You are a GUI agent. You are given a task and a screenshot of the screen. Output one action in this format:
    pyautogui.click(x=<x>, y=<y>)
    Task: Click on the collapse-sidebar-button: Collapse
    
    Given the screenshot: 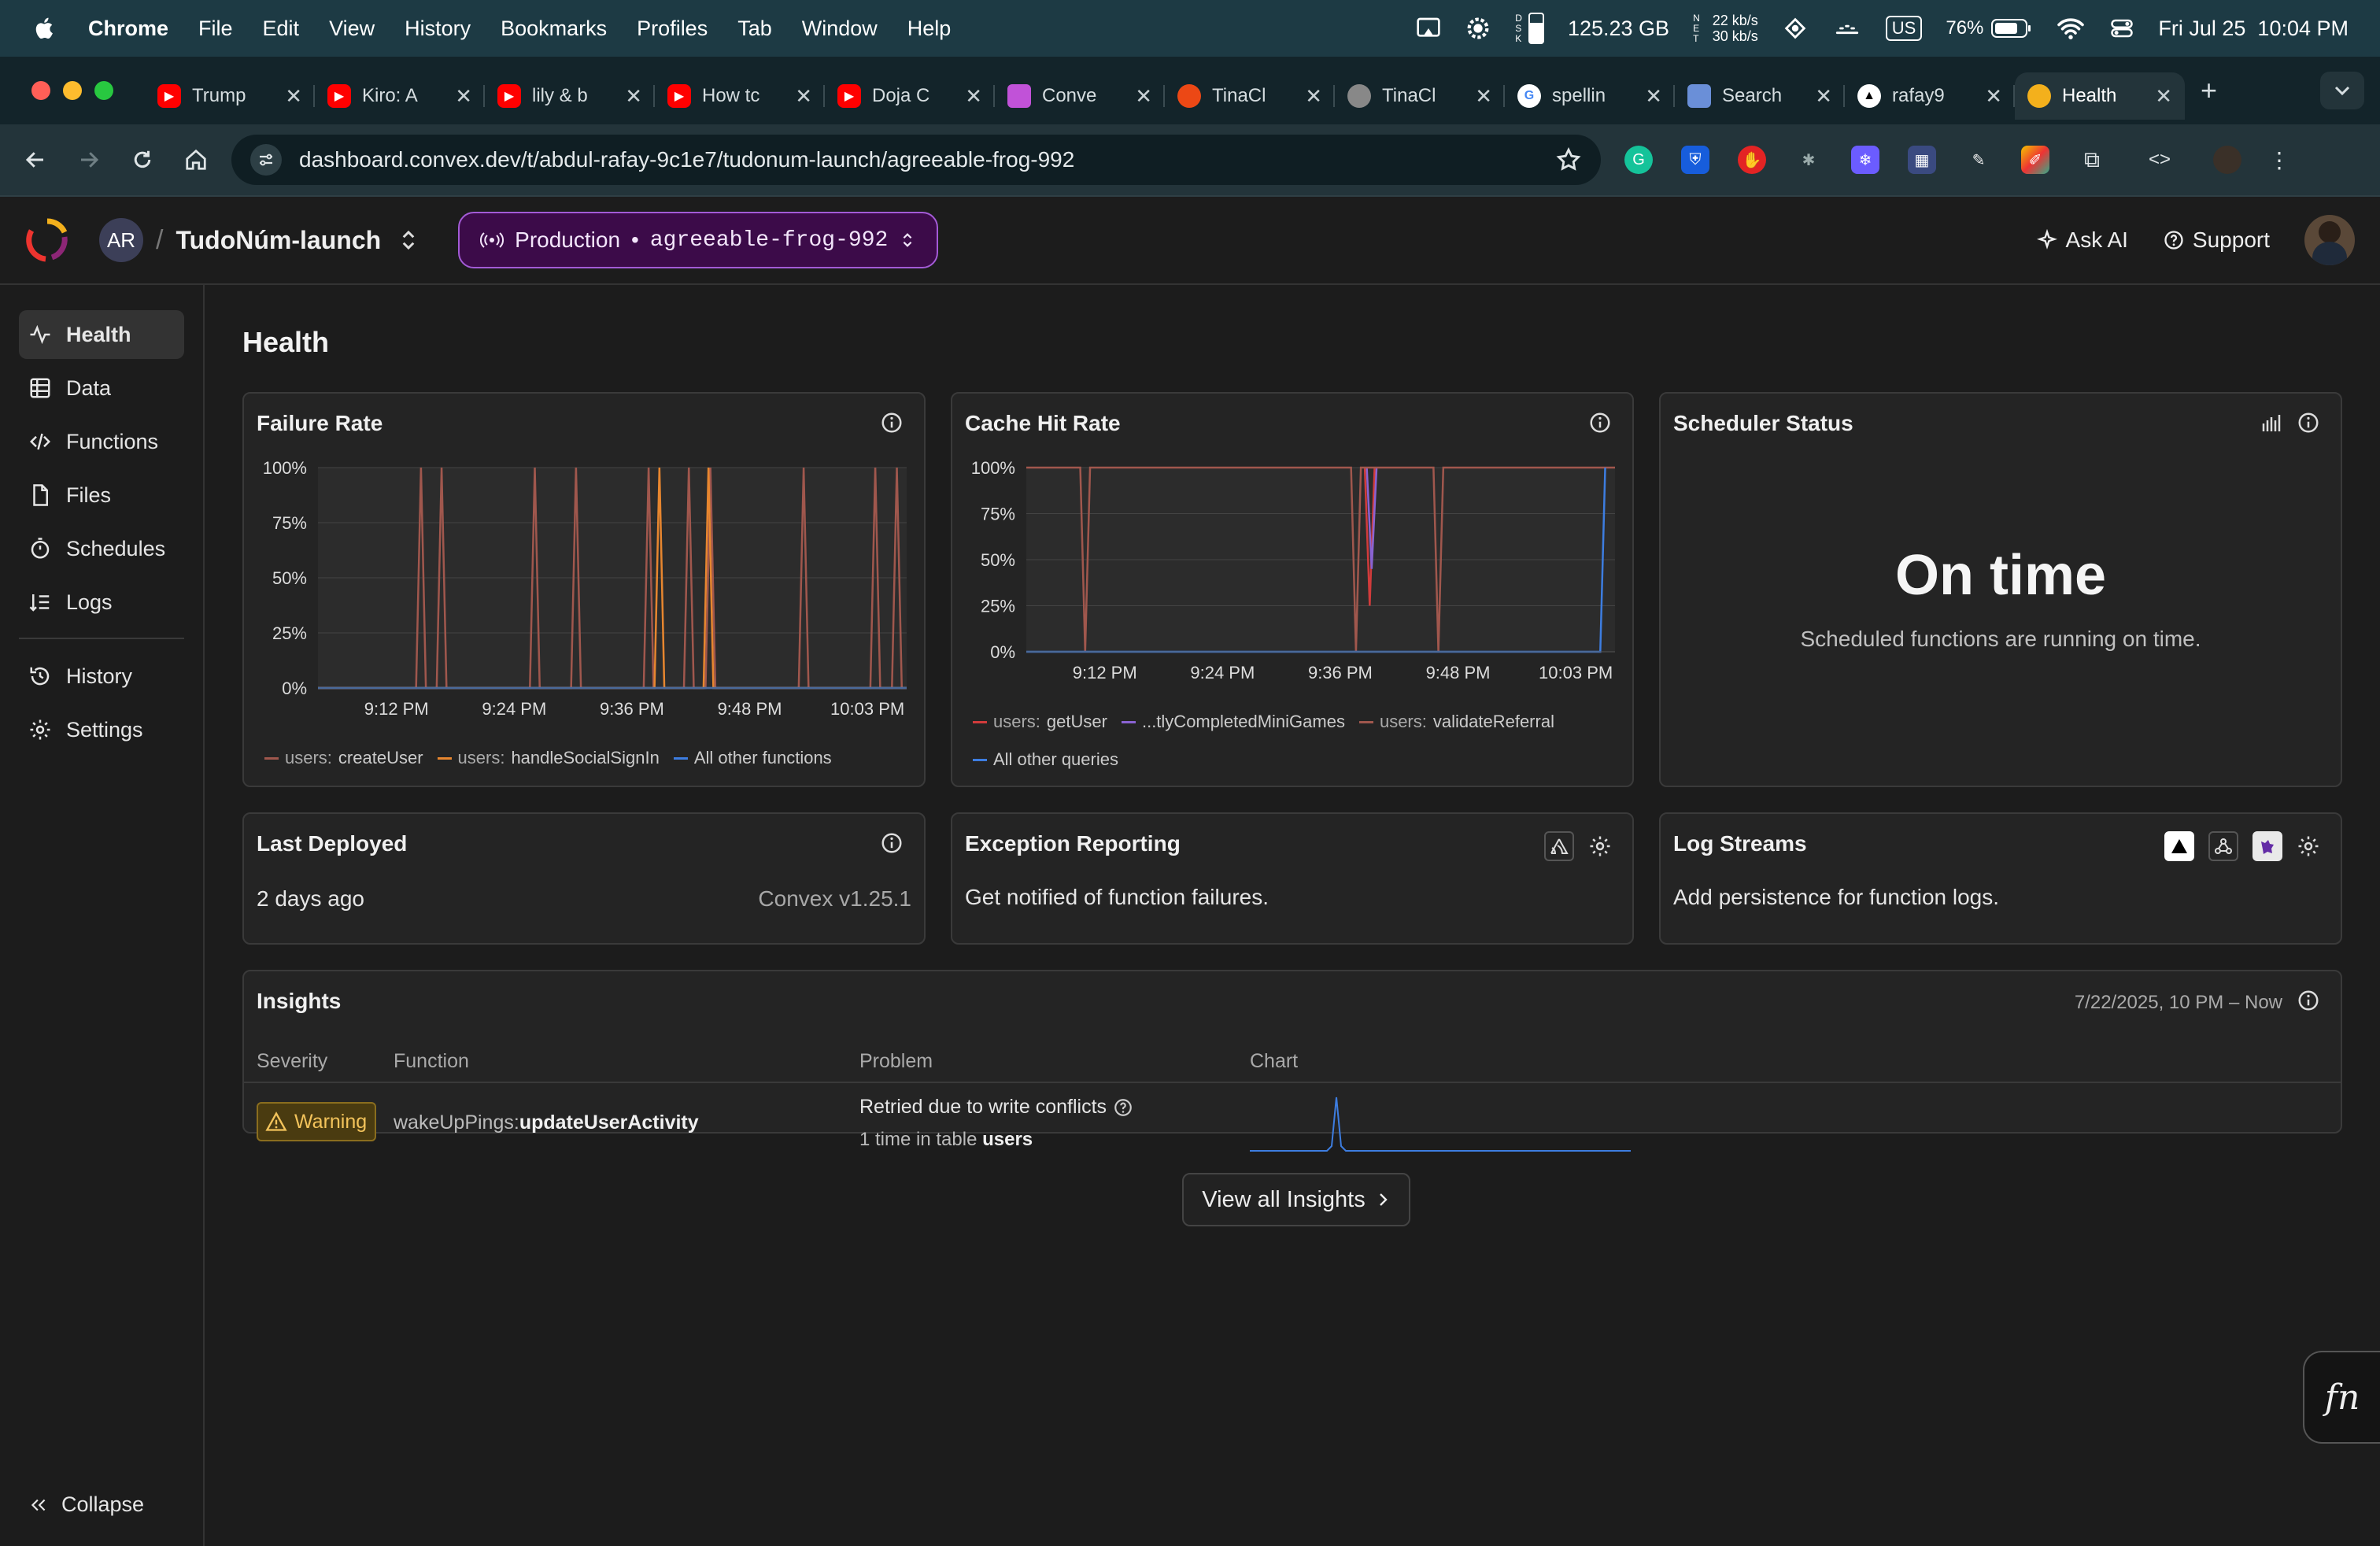 What is the action you would take?
    pyautogui.click(x=86, y=1504)
    